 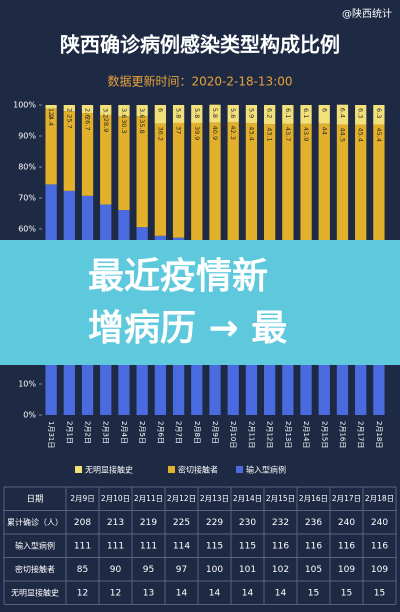 What do you see at coordinates (27, 384) in the screenshot?
I see `y-tick-label: 10%` at bounding box center [27, 384].